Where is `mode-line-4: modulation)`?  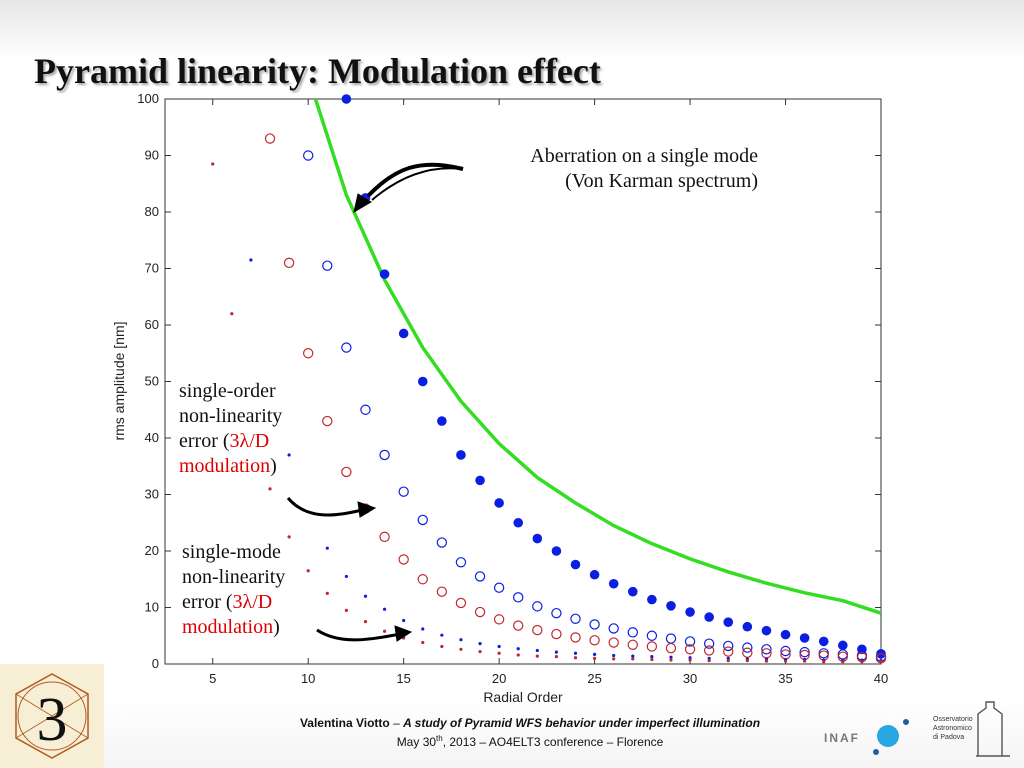 mode-line-4: modulation) is located at coordinates (233, 627).